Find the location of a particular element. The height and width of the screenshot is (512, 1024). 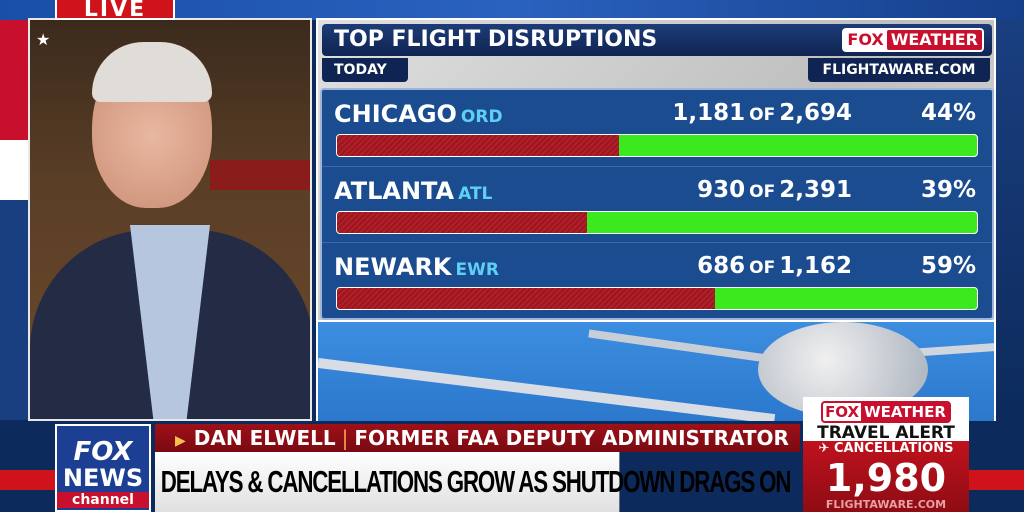

graphic-title-bar: TOP FLIGHT DISRUPTIONS FOX WEATHER is located at coordinates (657, 40).